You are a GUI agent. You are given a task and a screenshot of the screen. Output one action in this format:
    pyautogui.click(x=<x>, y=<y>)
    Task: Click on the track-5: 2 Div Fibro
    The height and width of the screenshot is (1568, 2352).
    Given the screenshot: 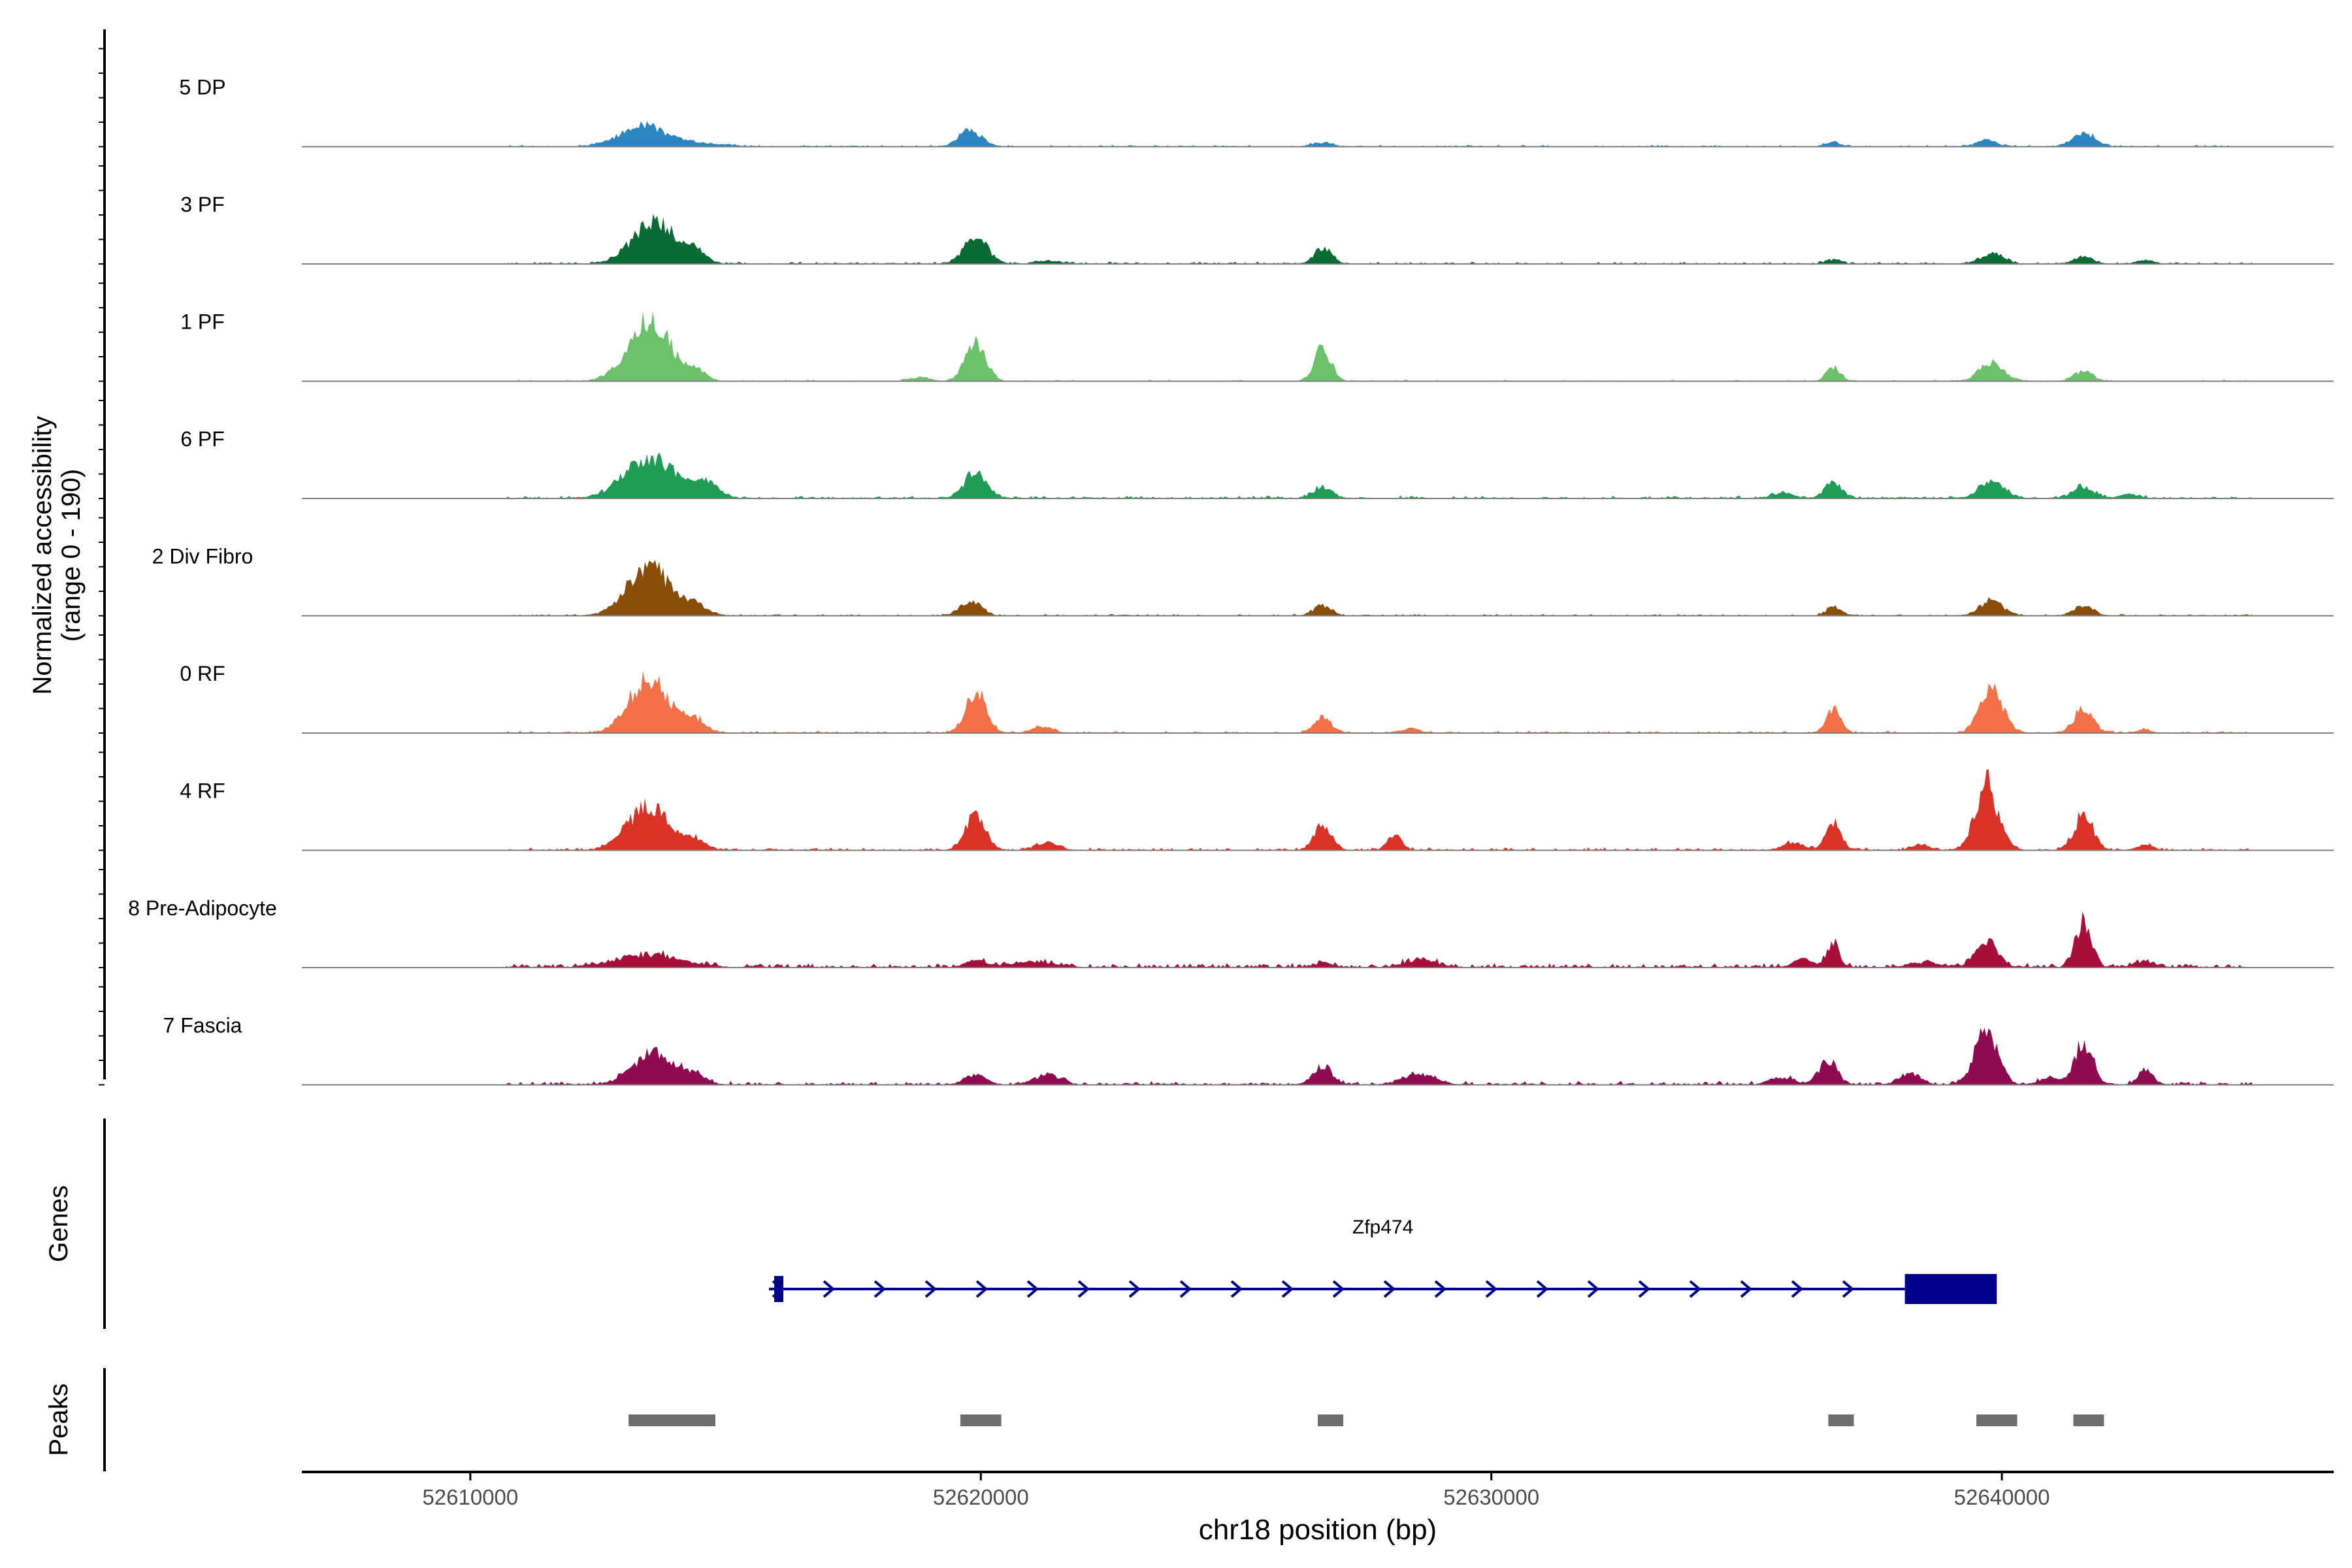 What is the action you would take?
    pyautogui.click(x=1243, y=581)
    